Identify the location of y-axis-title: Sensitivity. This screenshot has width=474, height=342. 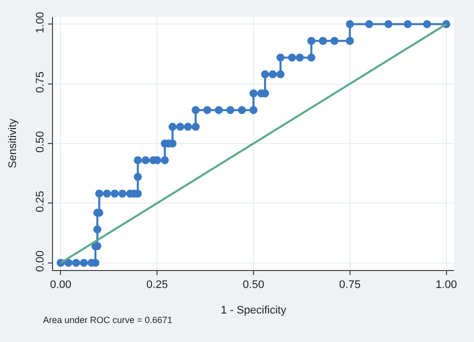
(13, 143).